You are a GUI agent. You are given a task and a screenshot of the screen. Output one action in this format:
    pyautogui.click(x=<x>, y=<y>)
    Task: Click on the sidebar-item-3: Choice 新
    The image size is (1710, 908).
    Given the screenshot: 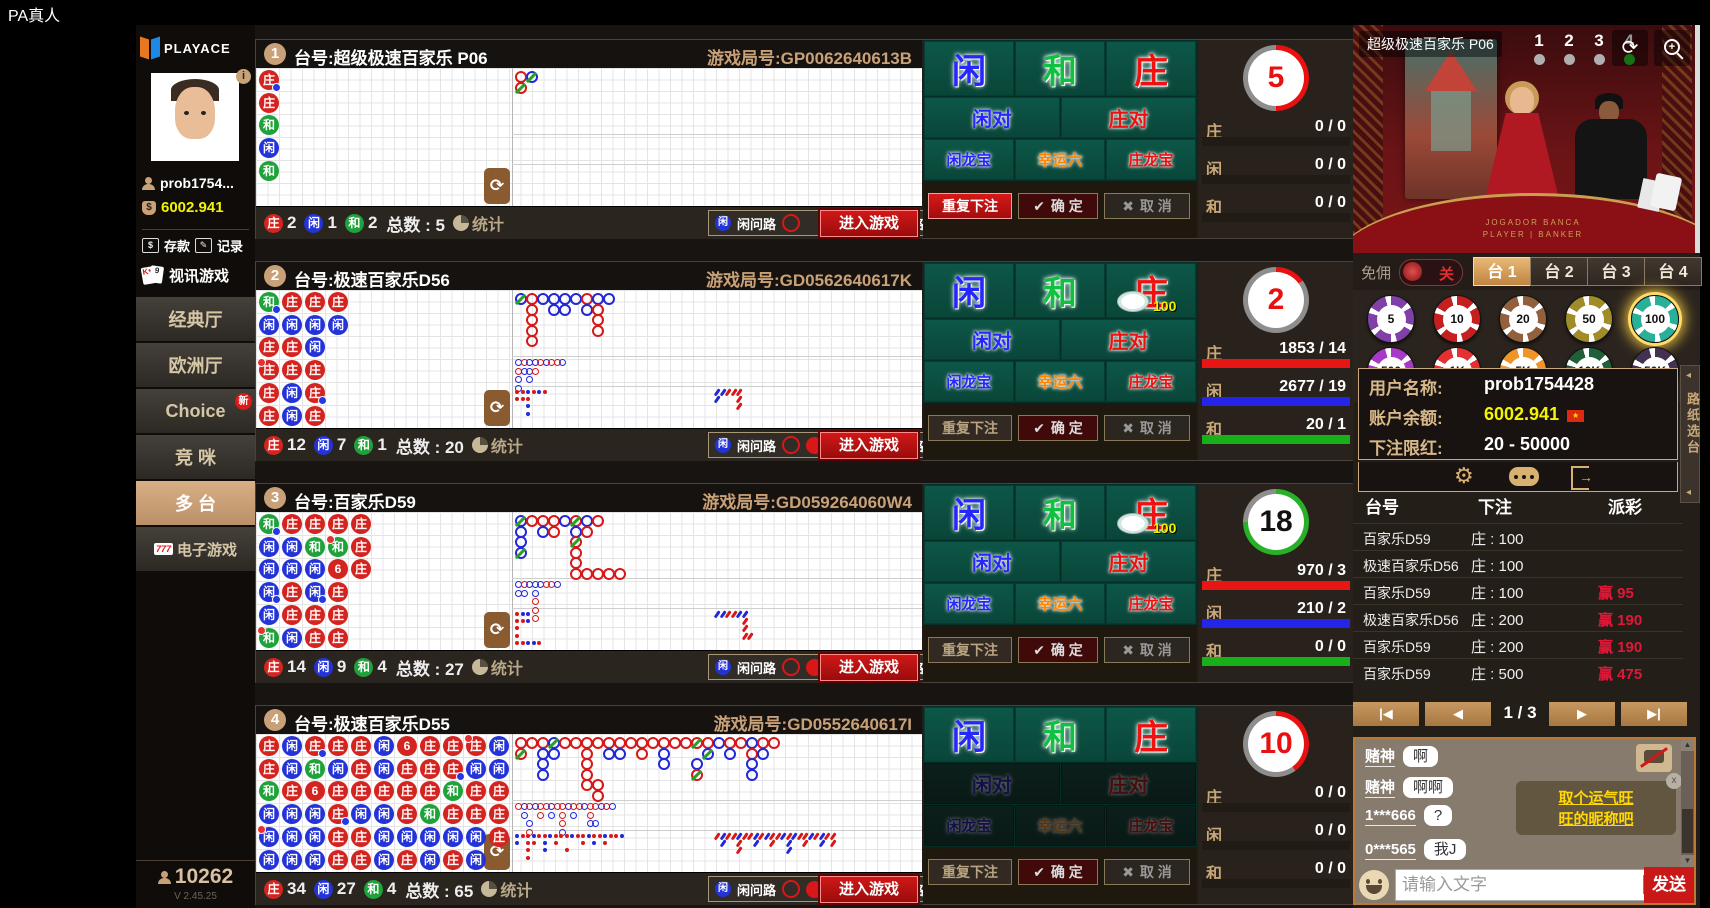 What is the action you would take?
    pyautogui.click(x=195, y=411)
    